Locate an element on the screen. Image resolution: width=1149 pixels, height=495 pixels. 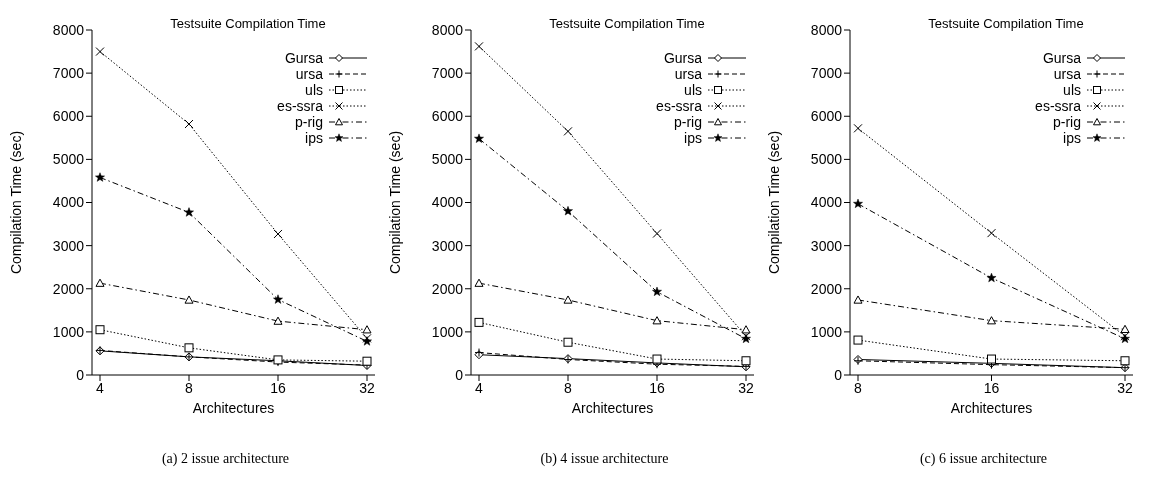
text: (c) 6 issue architecture is located at coordinates (983, 459).